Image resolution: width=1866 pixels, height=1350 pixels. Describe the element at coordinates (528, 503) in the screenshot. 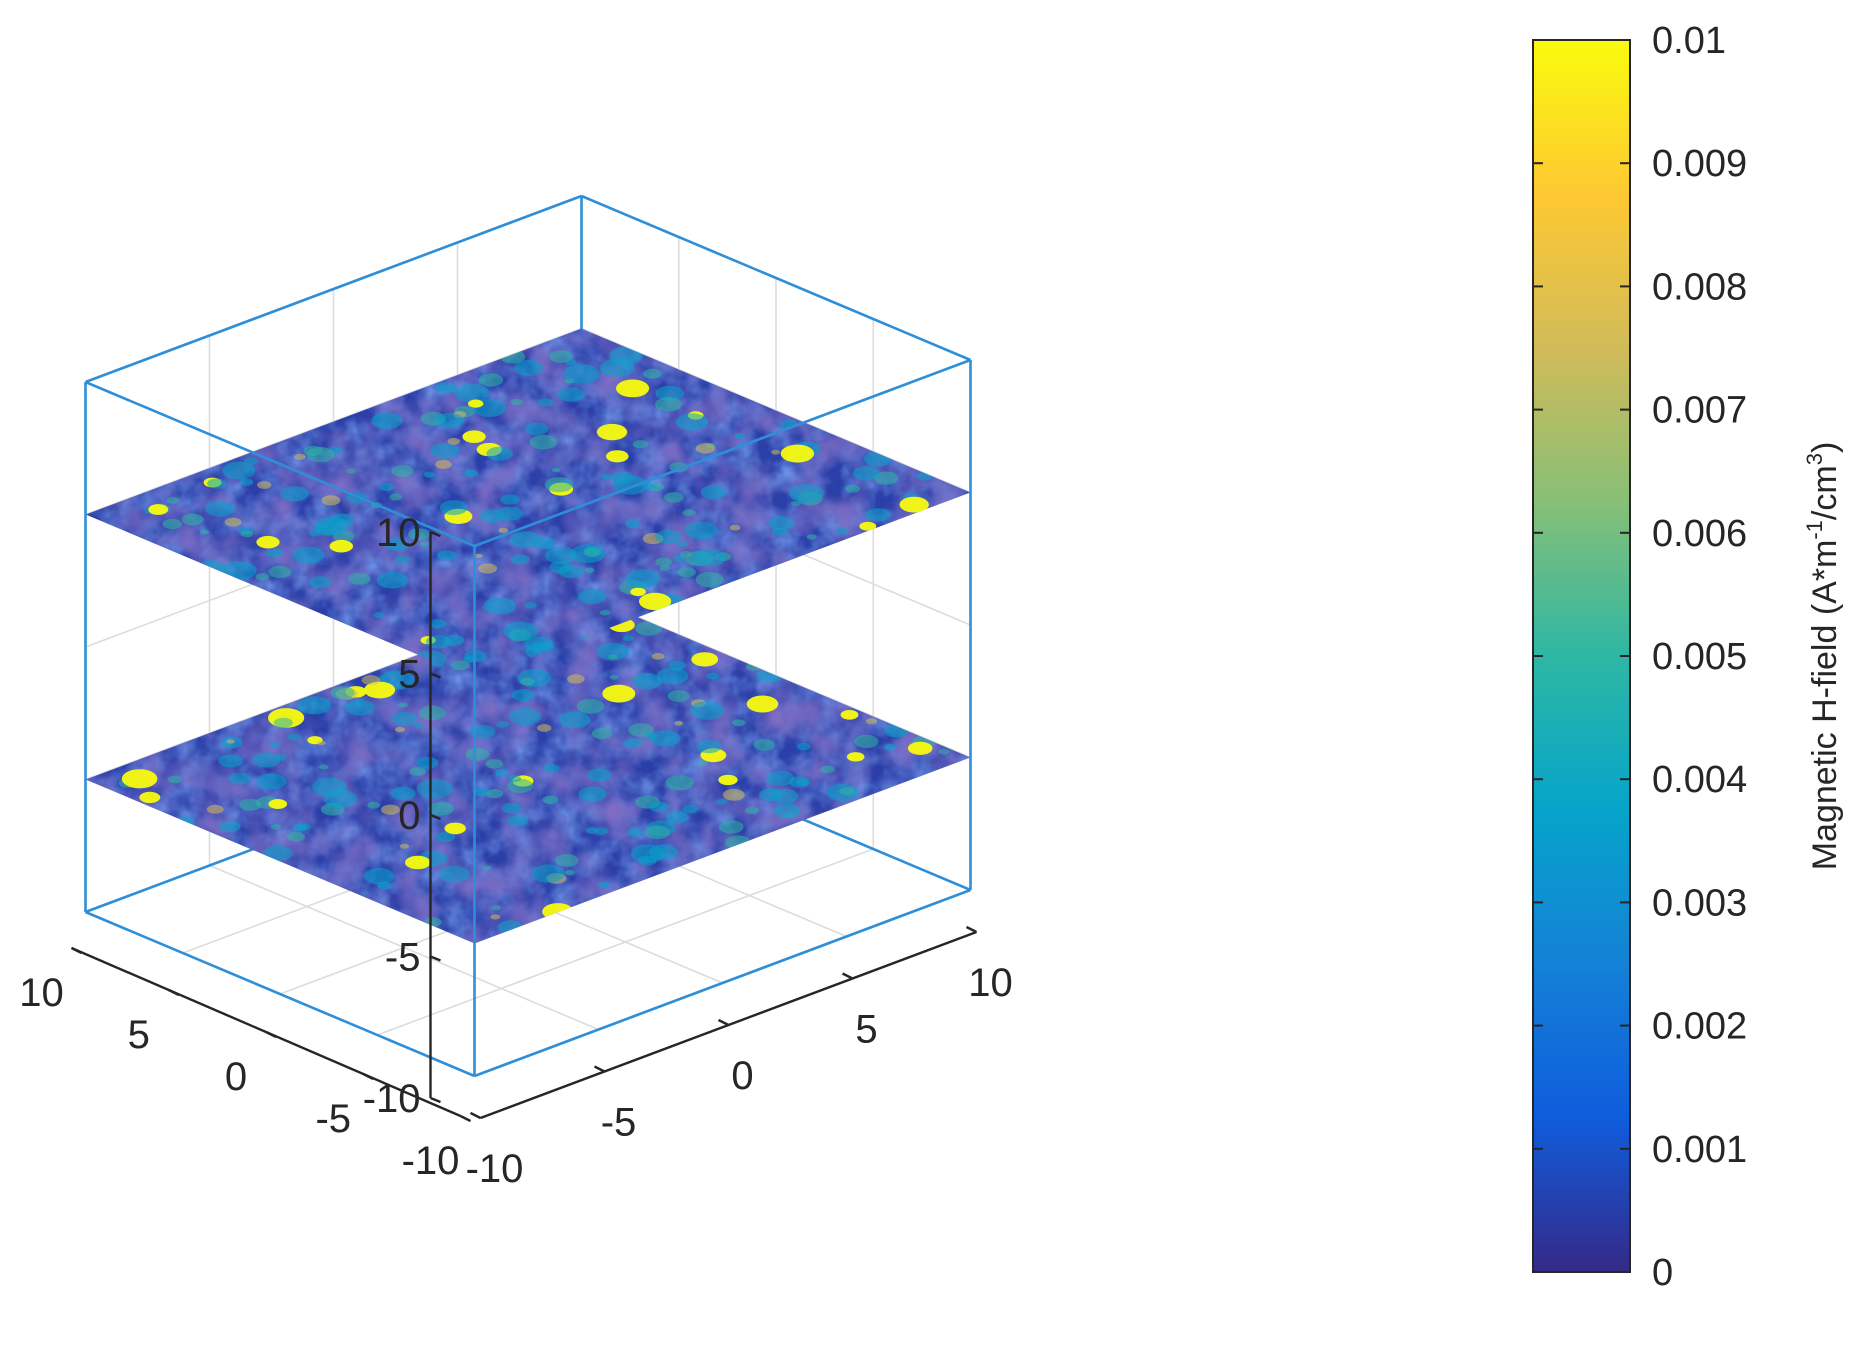

I see `slice-content` at that location.